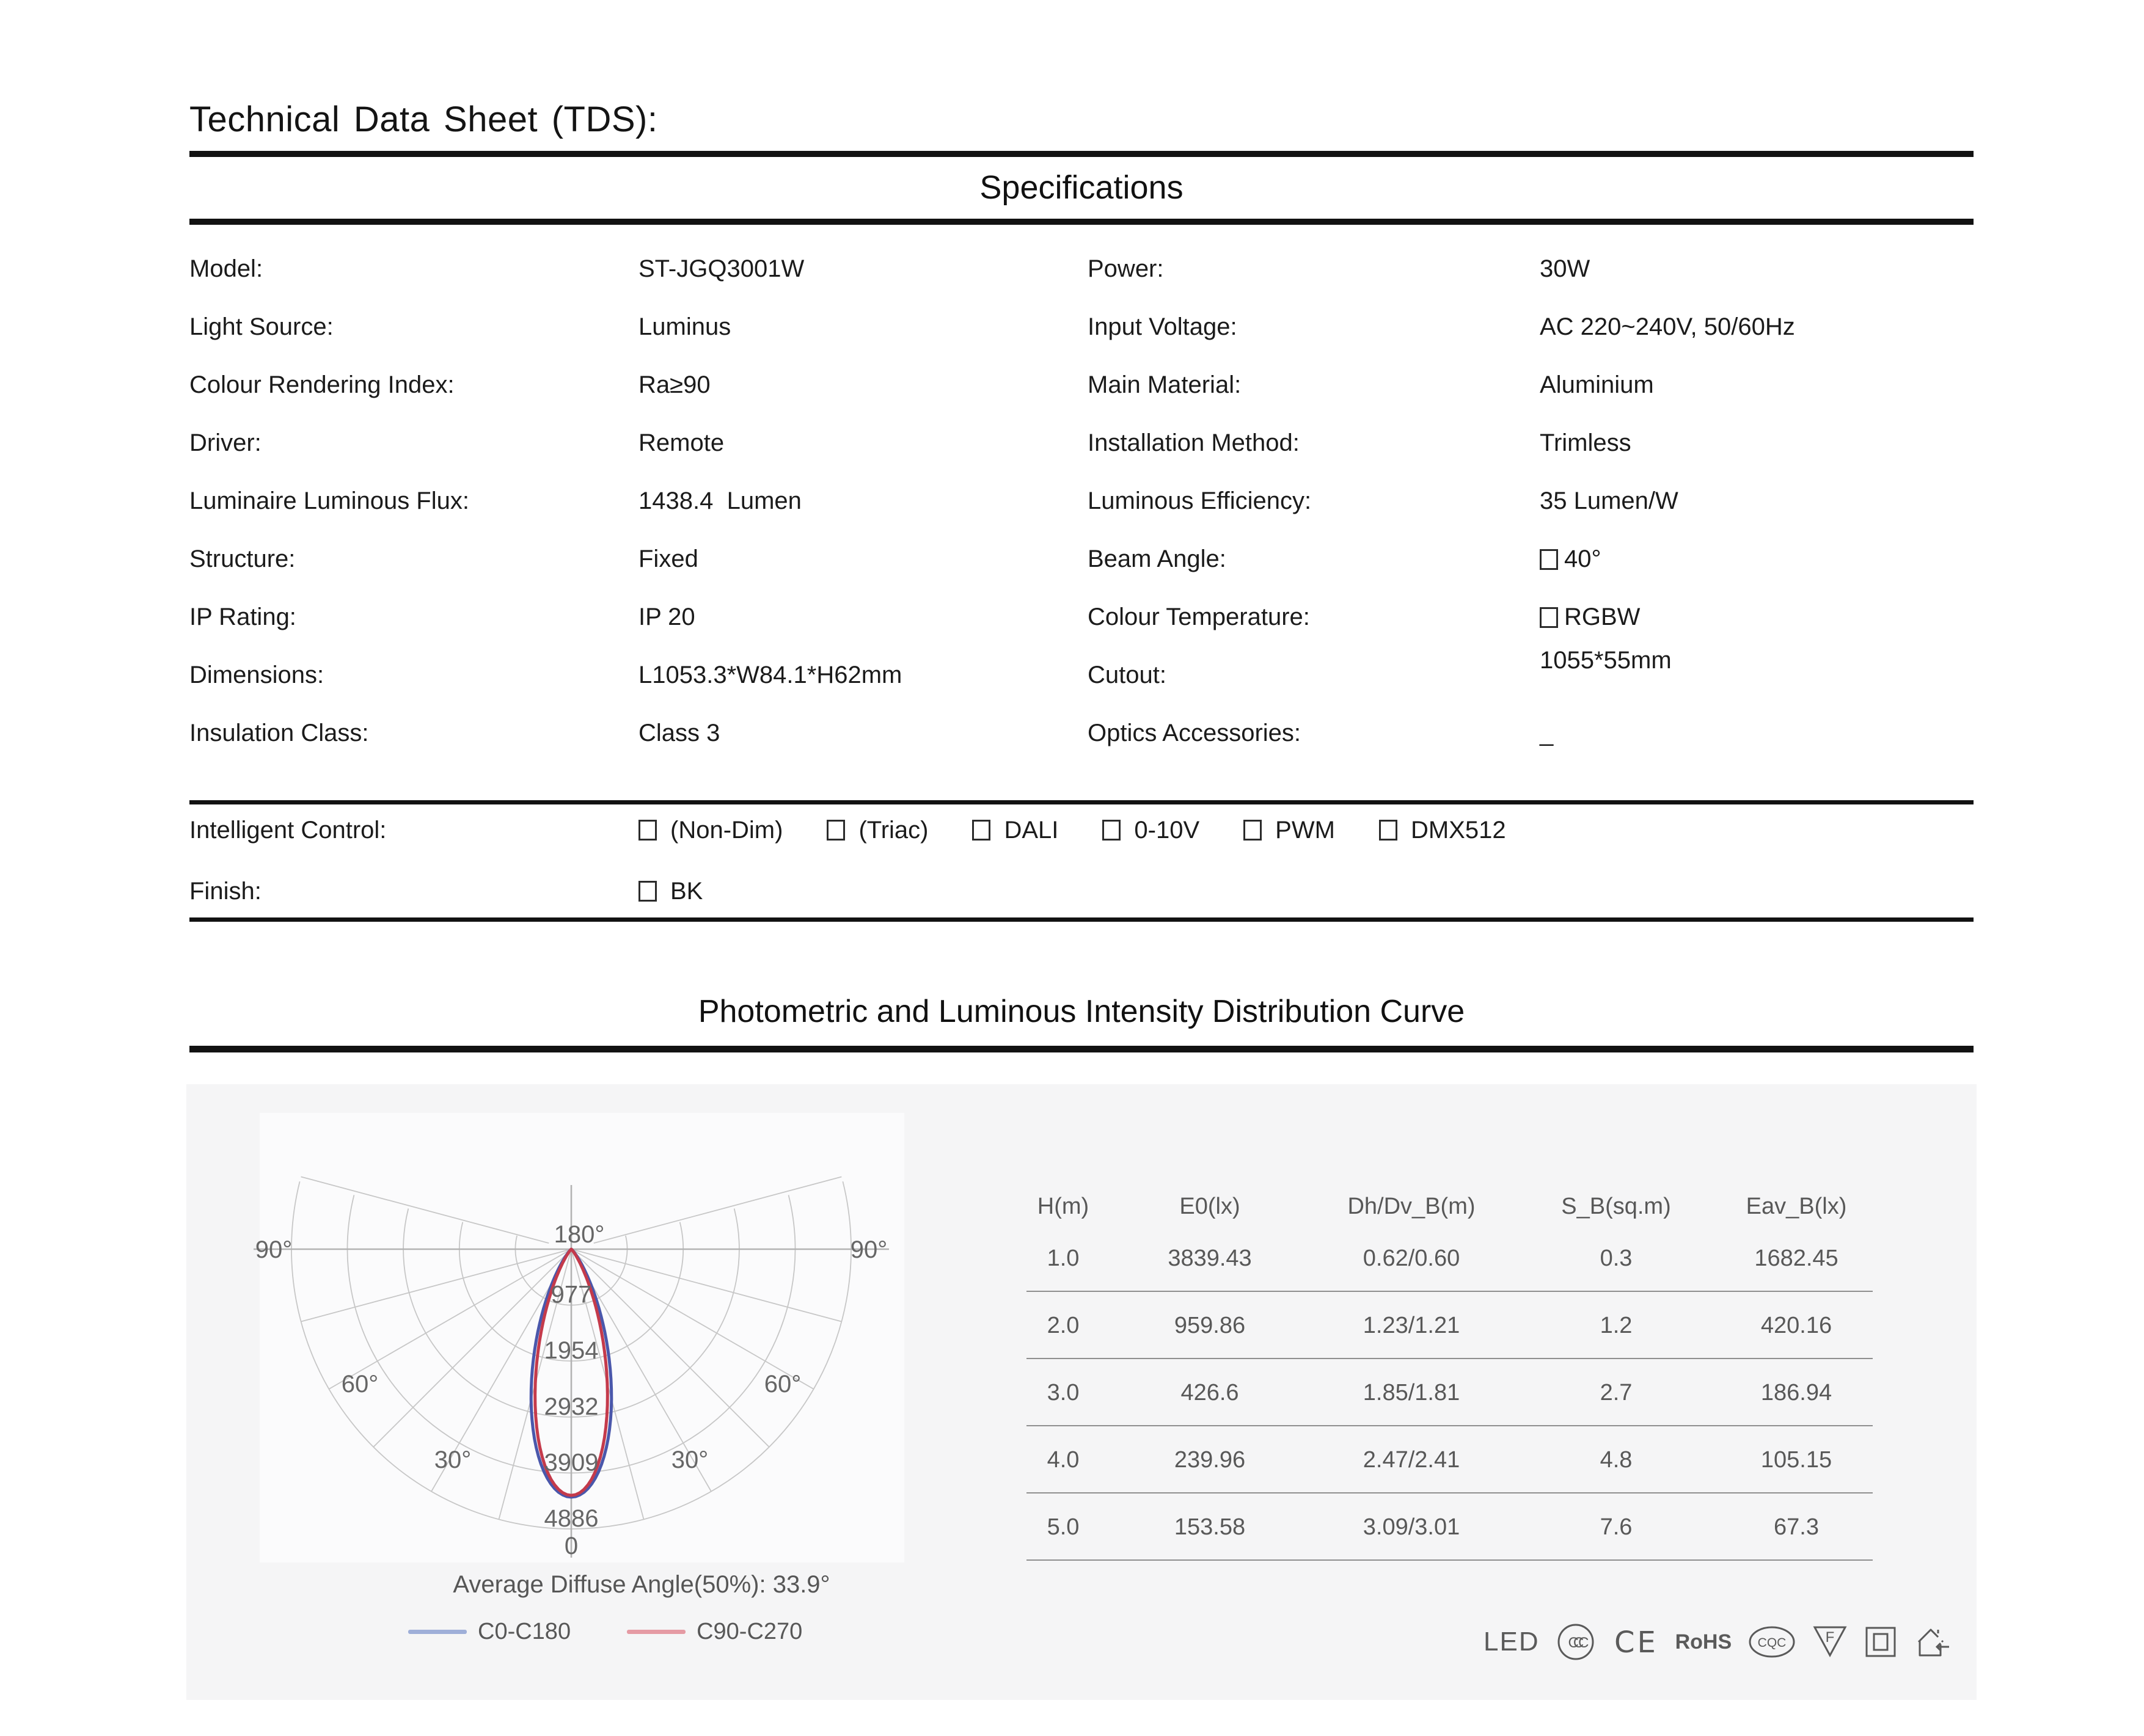 The image size is (2144, 1736). I want to click on spec-label: Light Source:, so click(261, 326).